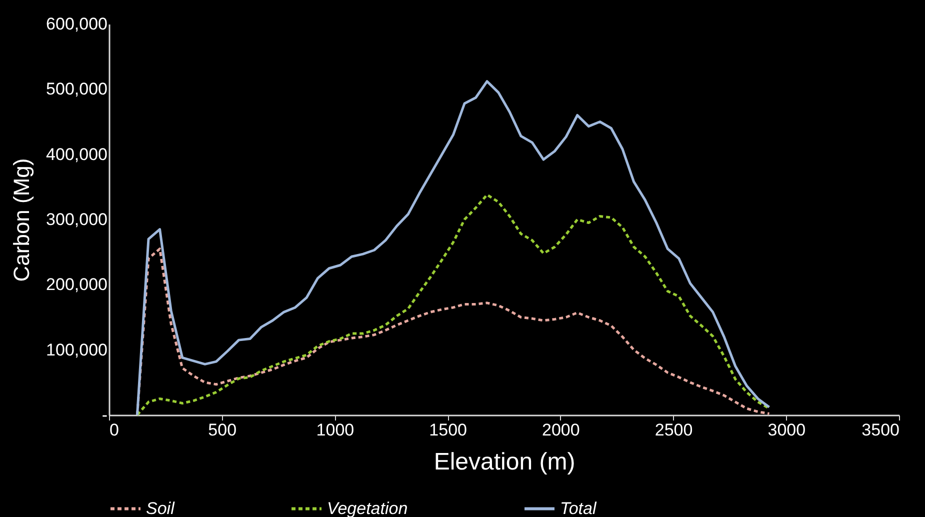  Describe the element at coordinates (222, 430) in the screenshot. I see `x-tick-label: 500` at that location.